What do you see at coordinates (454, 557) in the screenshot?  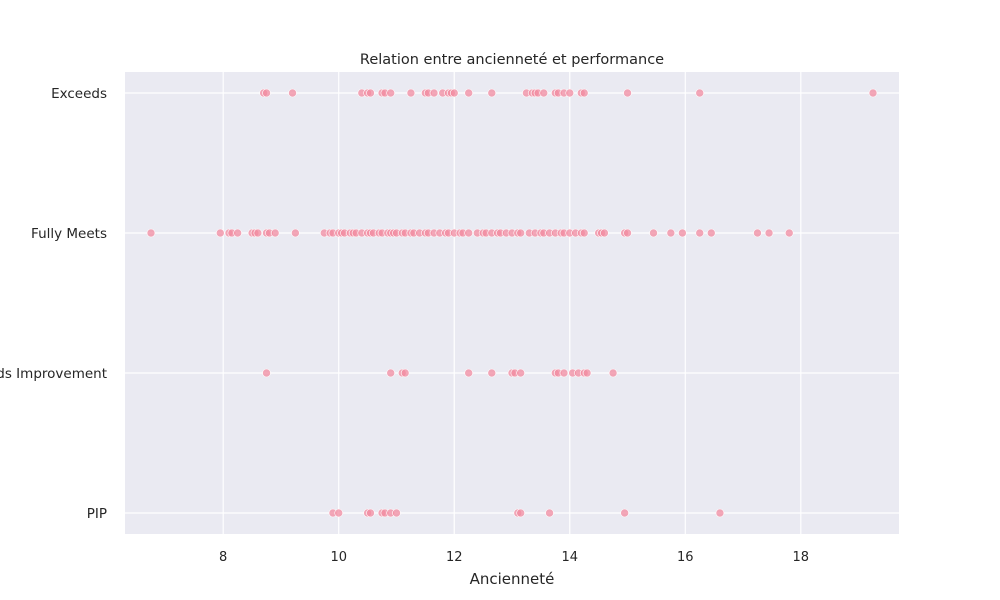 I see `x-tick-label: 12` at bounding box center [454, 557].